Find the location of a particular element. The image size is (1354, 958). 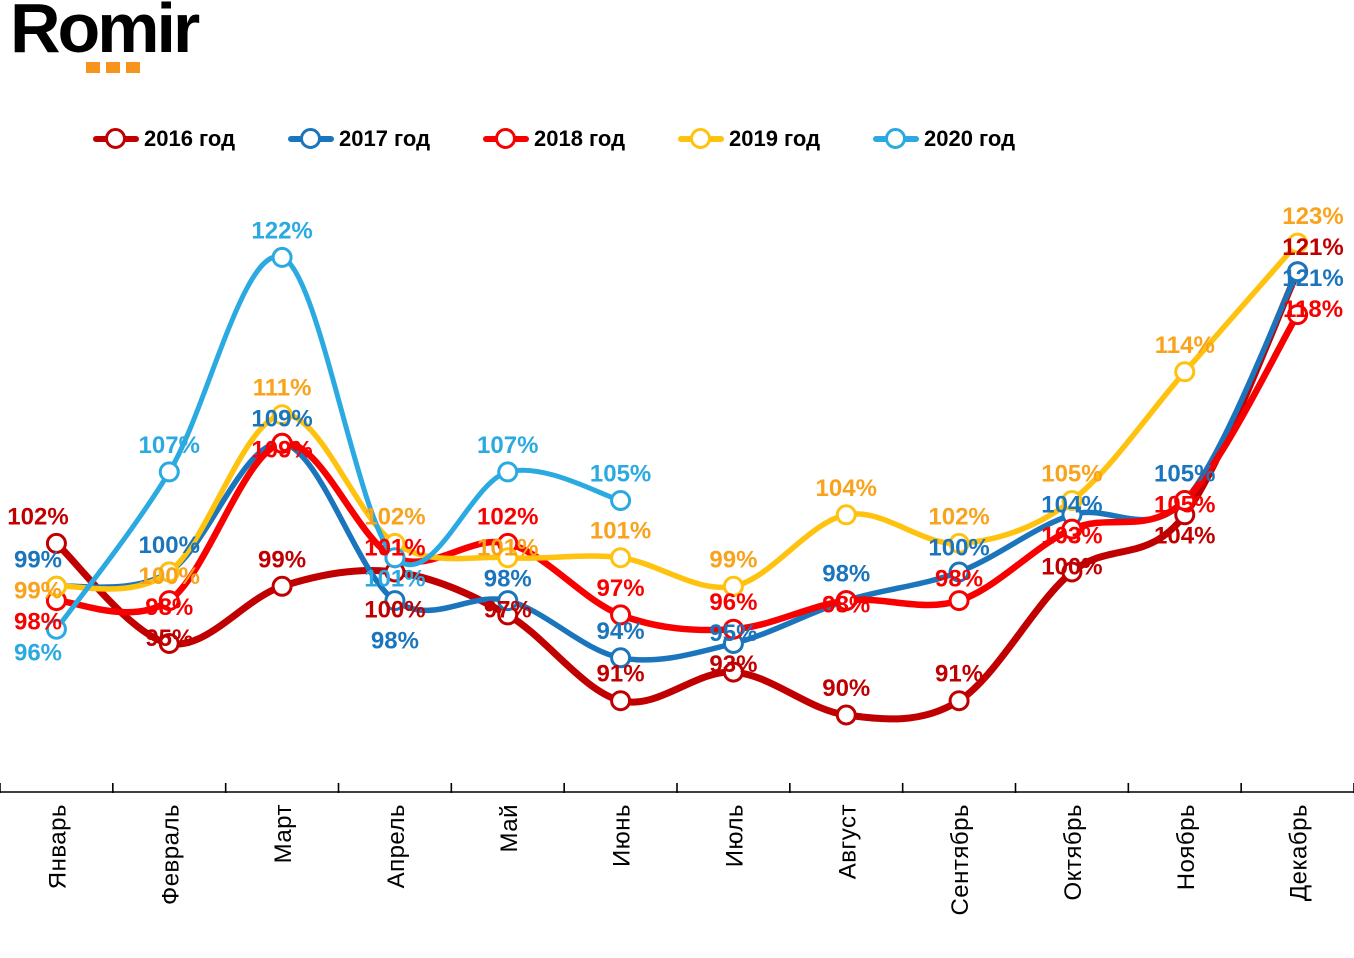

x-axis-label: Август is located at coordinates (847, 841).